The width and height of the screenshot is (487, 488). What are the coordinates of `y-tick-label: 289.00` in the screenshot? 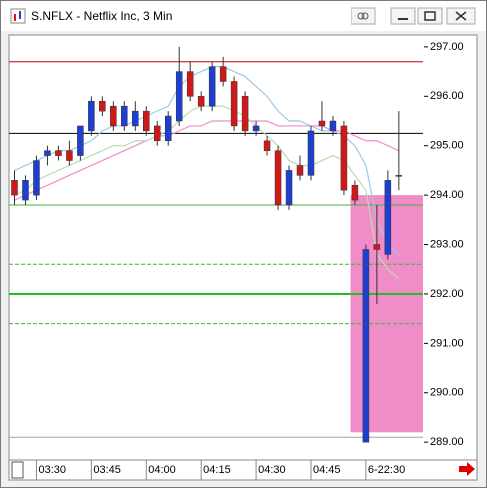 It's located at (447, 442).